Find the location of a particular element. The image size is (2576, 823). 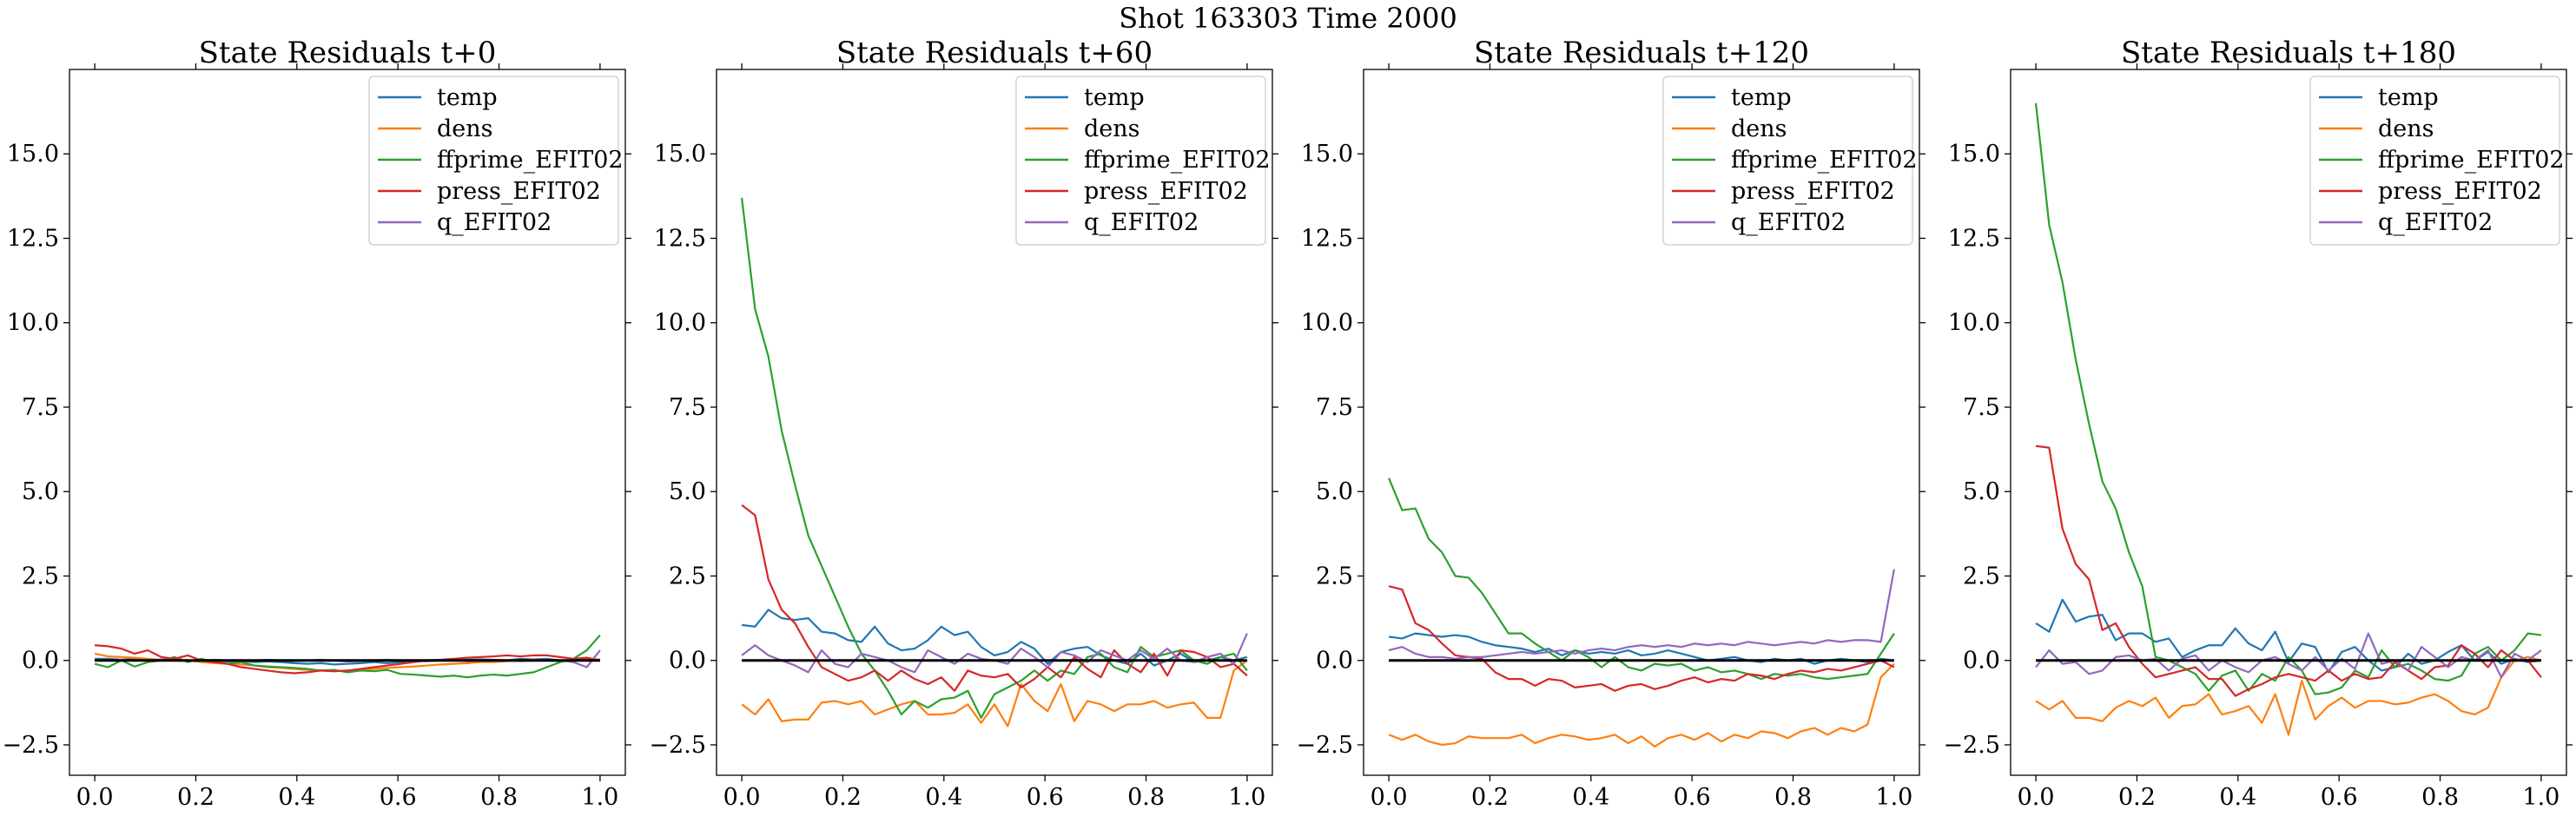

subplot-title: State Residuals t+0 is located at coordinates (348, 53).